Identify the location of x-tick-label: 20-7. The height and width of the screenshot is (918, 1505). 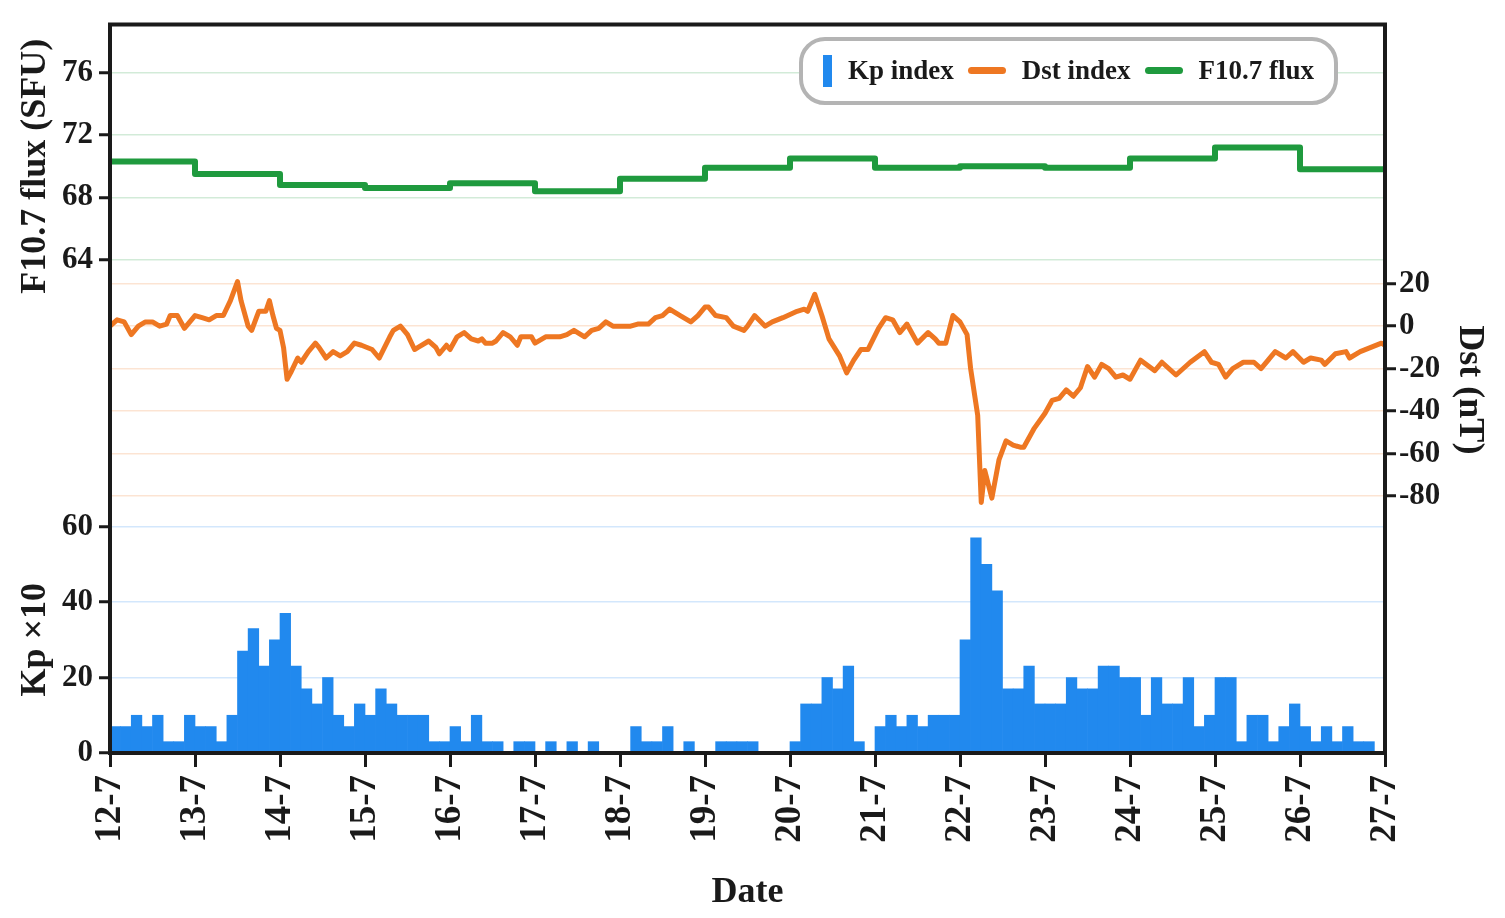
(787, 809).